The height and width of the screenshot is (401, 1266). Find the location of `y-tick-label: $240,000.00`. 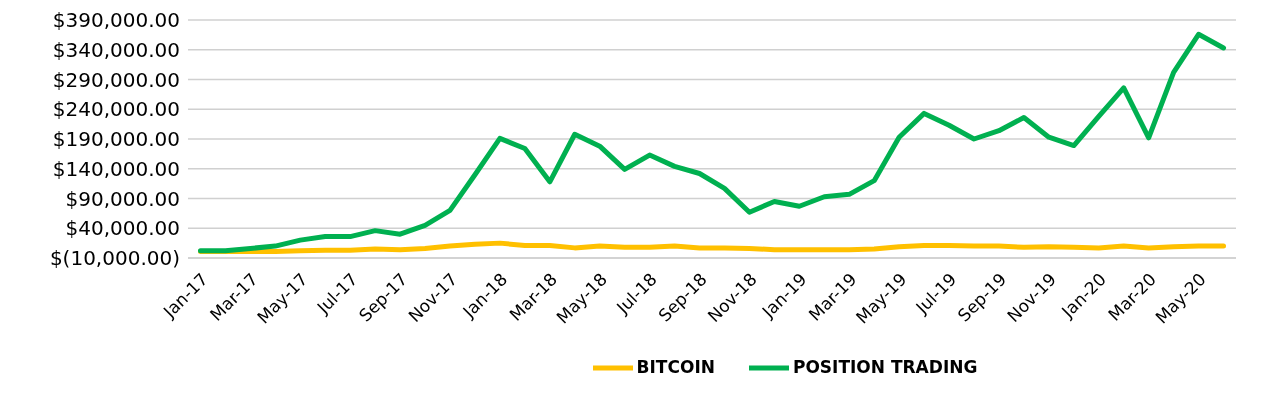

y-tick-label: $240,000.00 is located at coordinates (116, 109).